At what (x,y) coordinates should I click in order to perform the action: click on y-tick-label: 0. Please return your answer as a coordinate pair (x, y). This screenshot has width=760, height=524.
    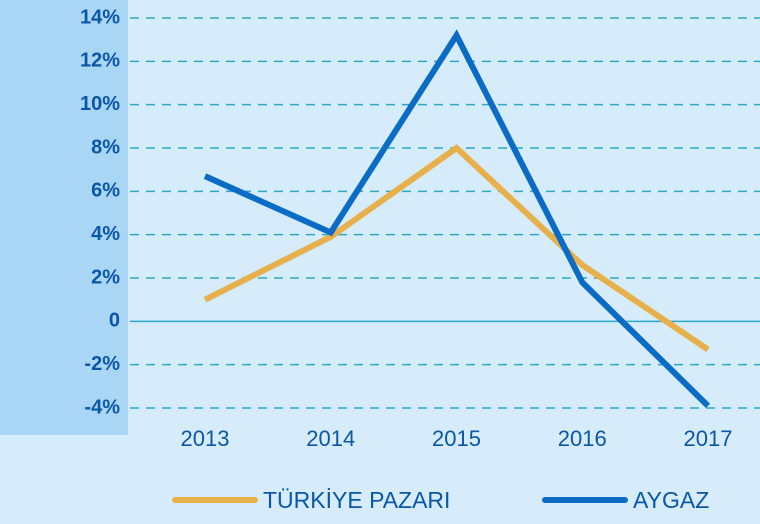
    Looking at the image, I should click on (114, 321).